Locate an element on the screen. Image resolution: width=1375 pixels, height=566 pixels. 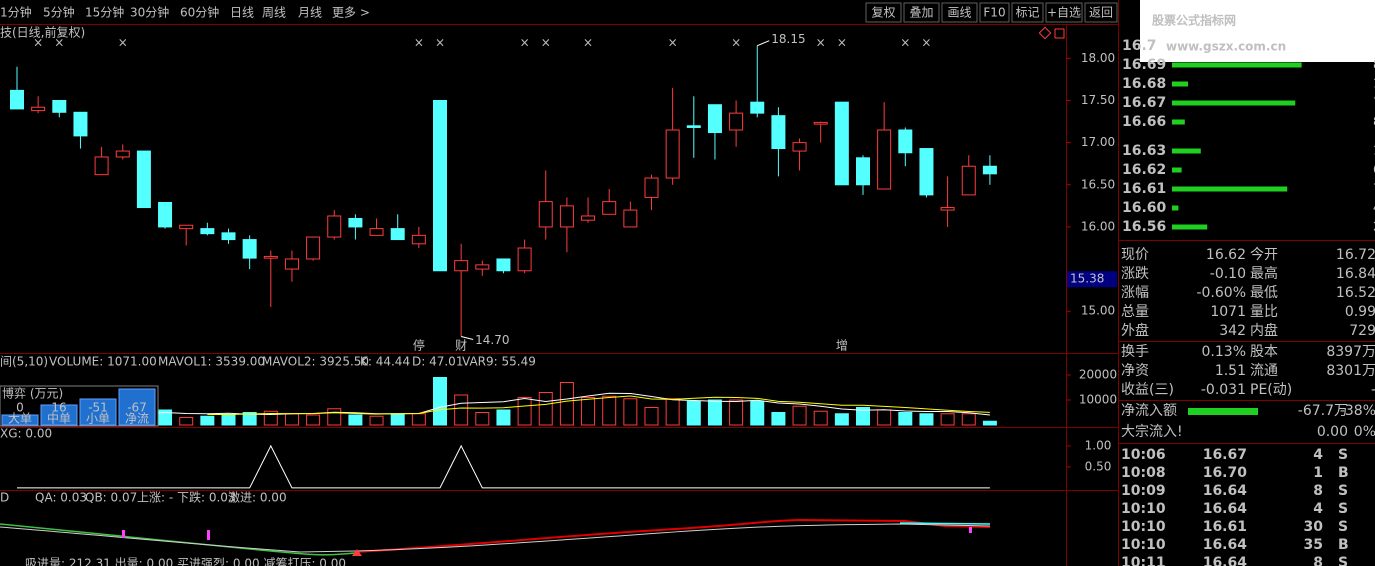
trade-volume: 30 is located at coordinates (1314, 527).